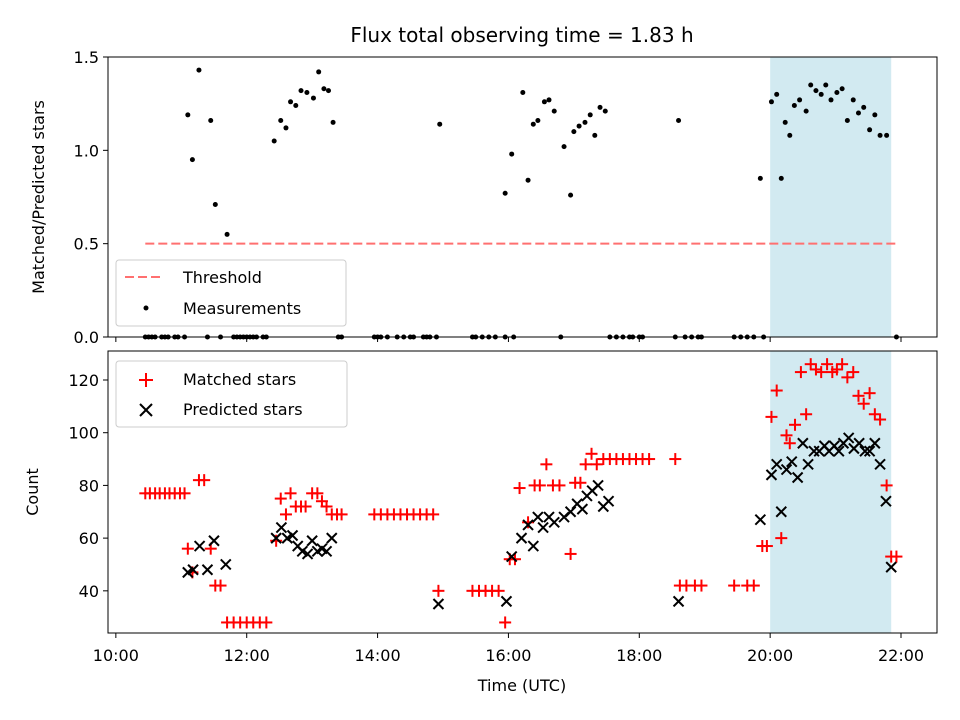  I want to click on x-tick-label: 16:00, so click(508, 655).